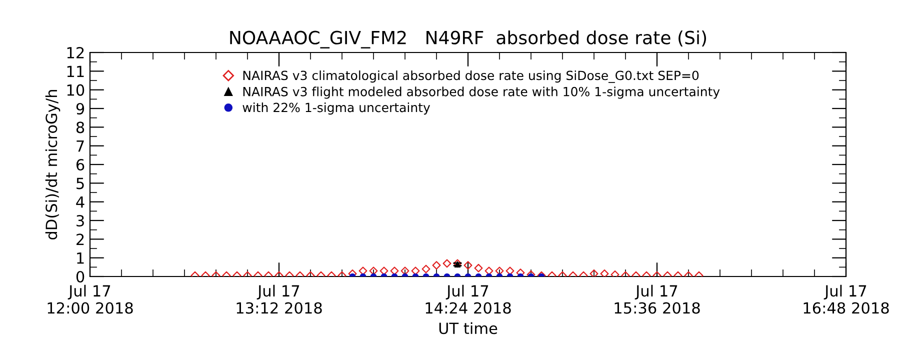 Image resolution: width=900 pixels, height=350 pixels. What do you see at coordinates (80, 128) in the screenshot?
I see `y-tick-label: 8` at bounding box center [80, 128].